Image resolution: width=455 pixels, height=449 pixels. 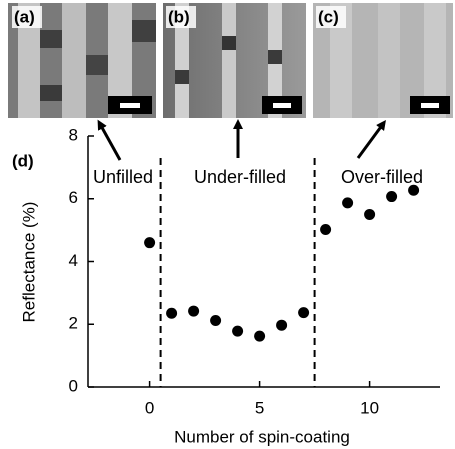 What do you see at coordinates (24, 16) in the screenshot?
I see `panel-label: (a)` at bounding box center [24, 16].